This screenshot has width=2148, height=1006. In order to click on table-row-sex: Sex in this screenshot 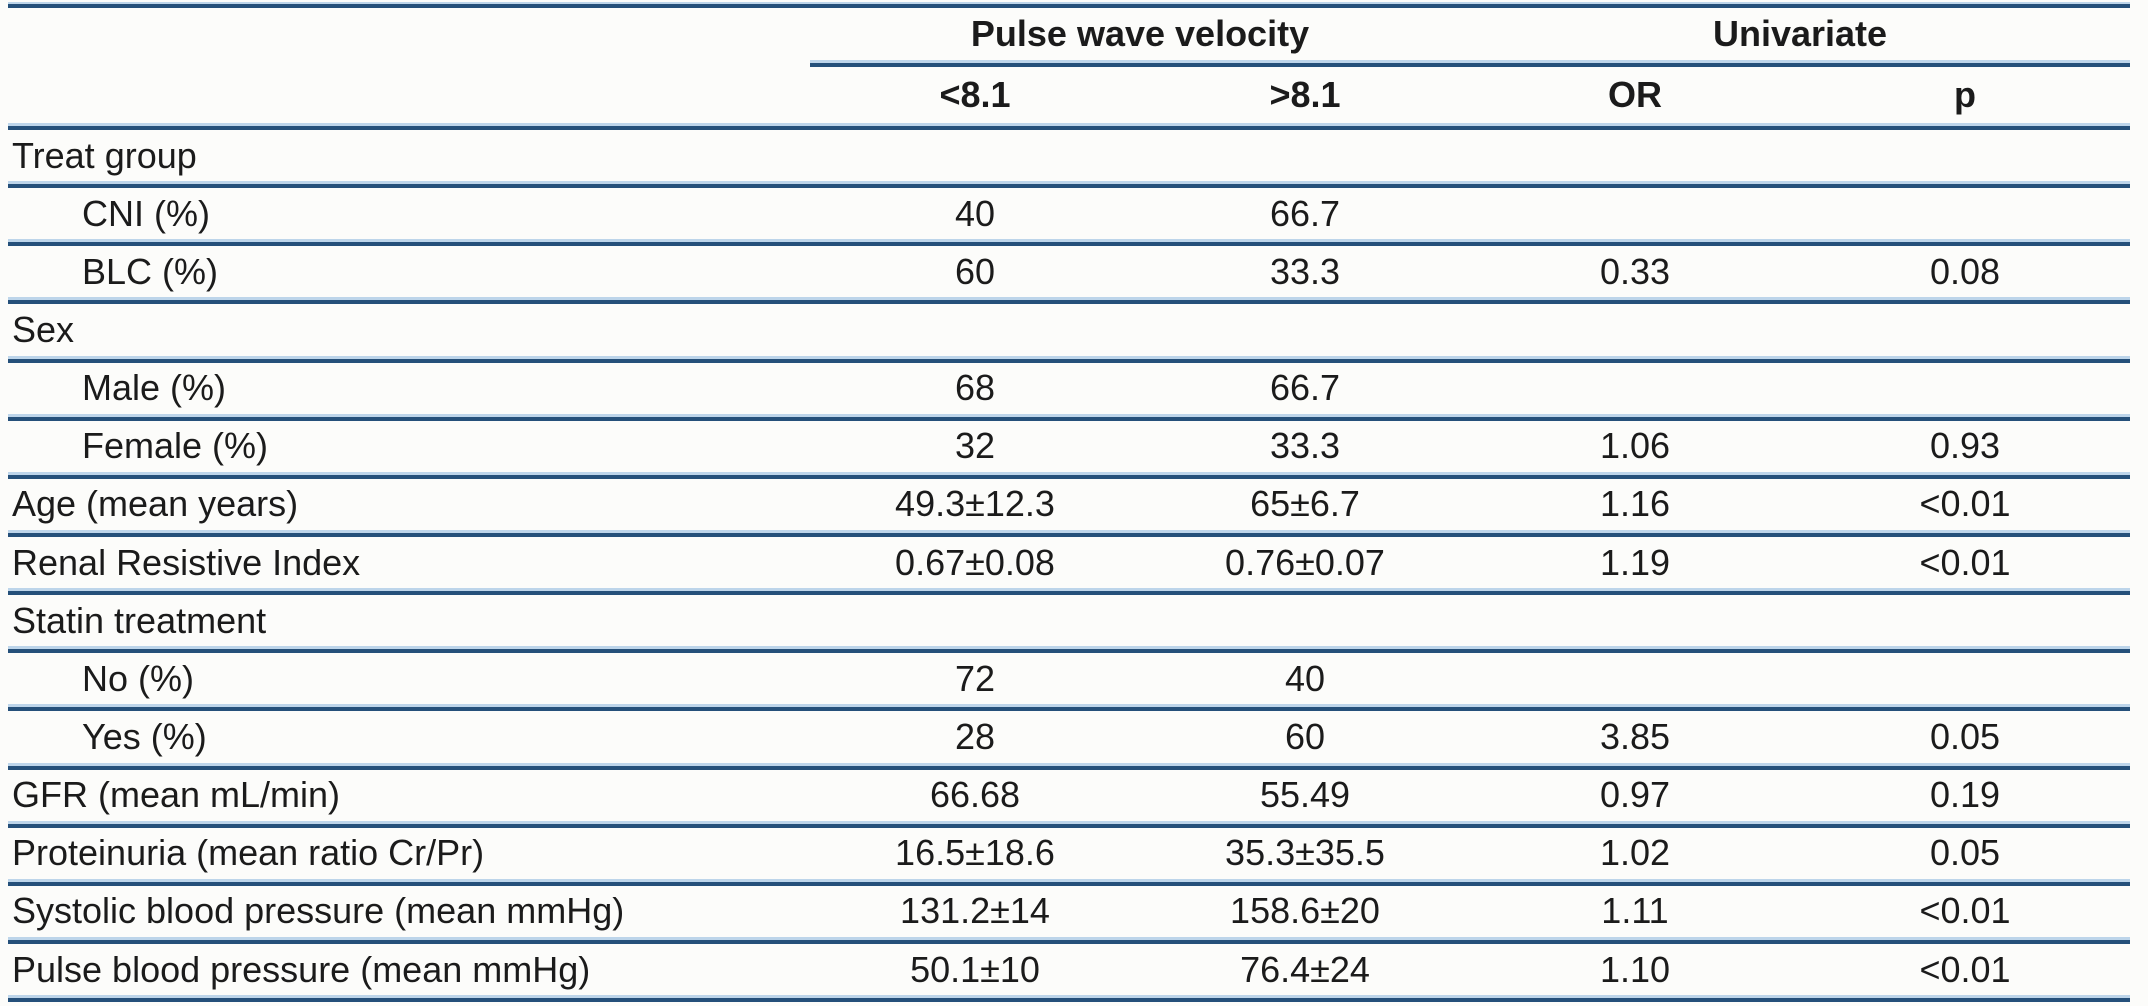, I will do `click(1074, 329)`.